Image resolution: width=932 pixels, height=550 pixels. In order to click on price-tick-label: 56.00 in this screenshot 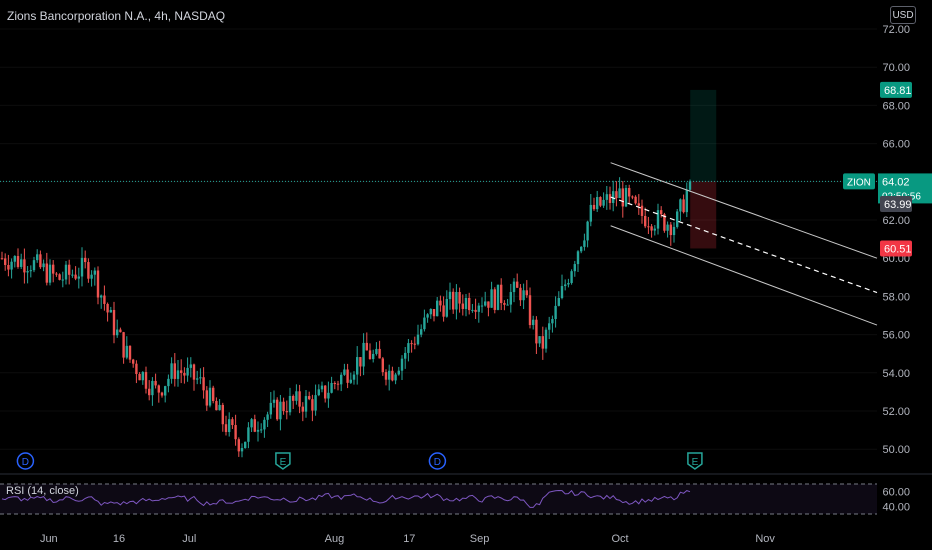, I will do `click(896, 336)`.